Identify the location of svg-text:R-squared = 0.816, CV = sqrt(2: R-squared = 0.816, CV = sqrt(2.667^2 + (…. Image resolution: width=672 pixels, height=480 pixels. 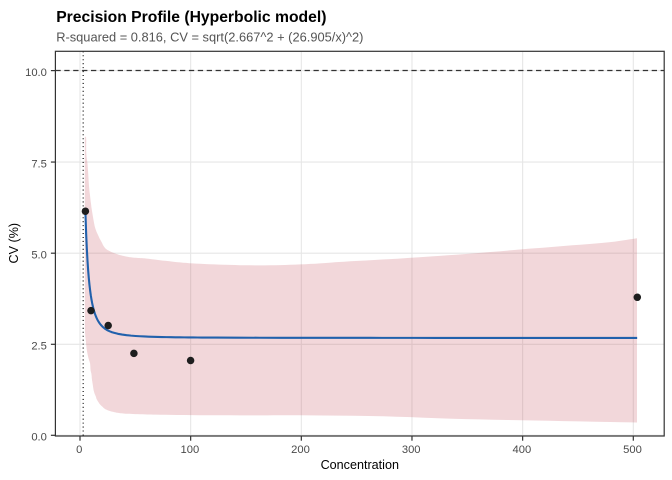
(209, 36).